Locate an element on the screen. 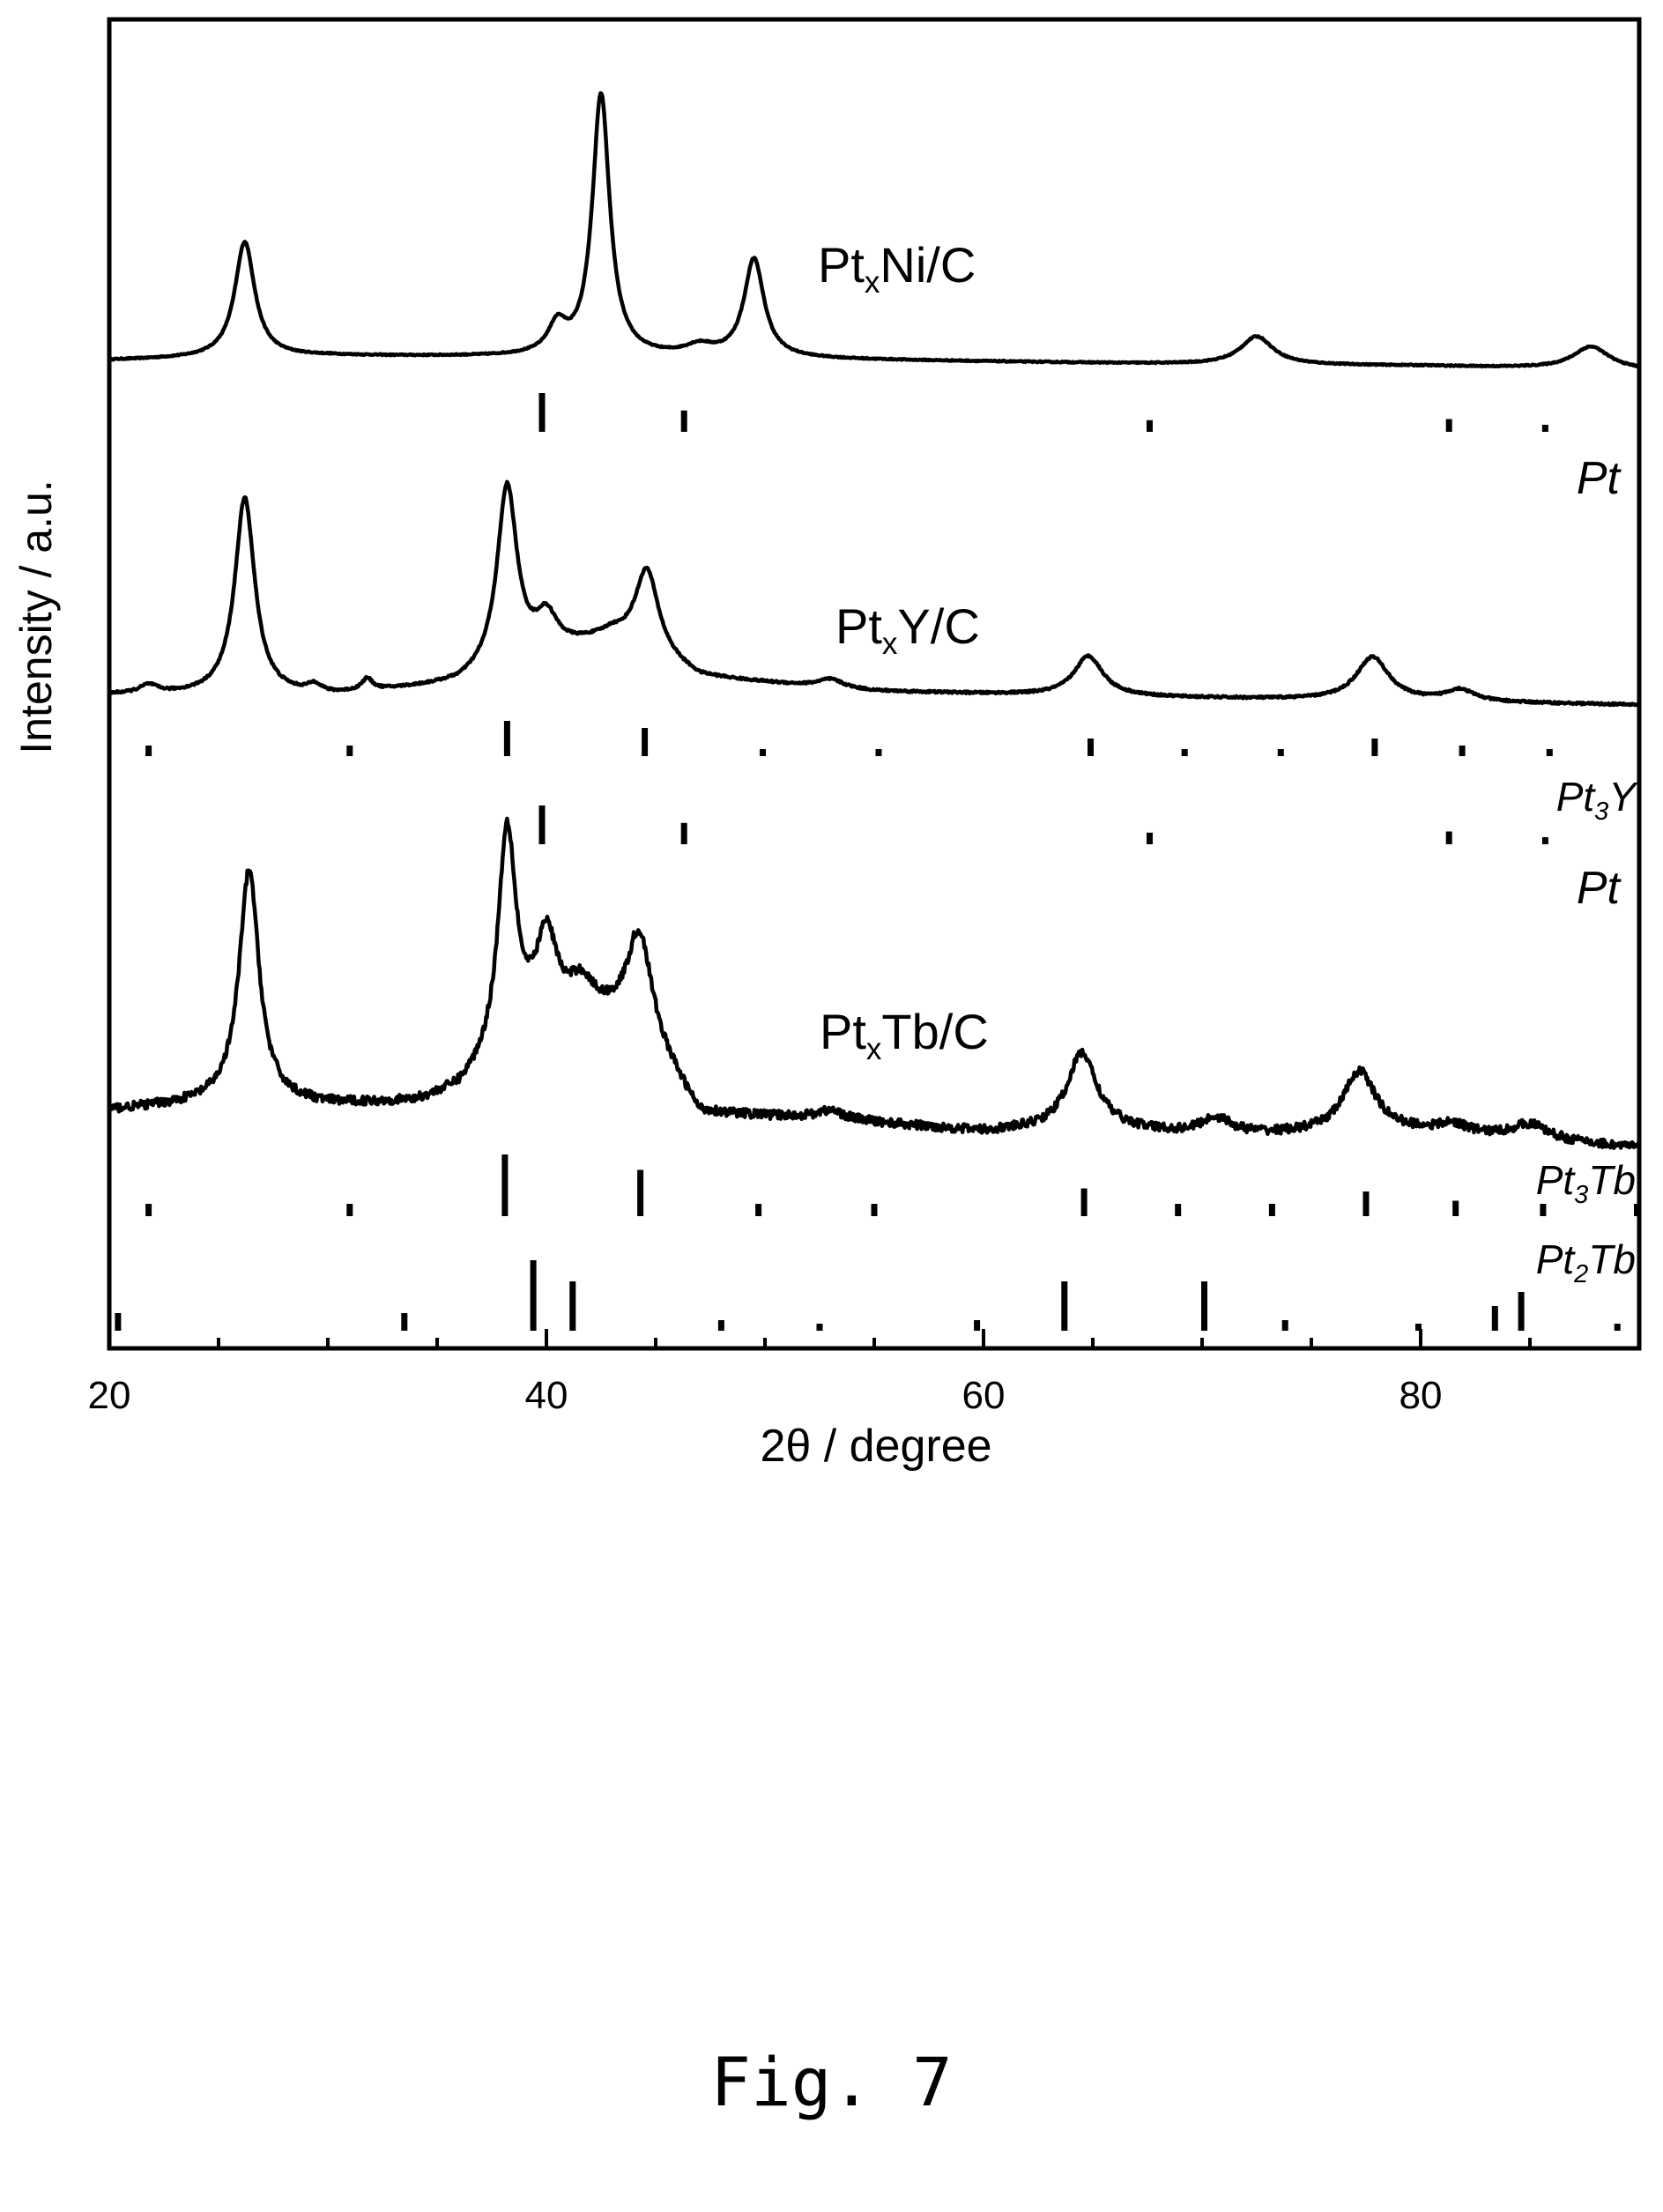 The image size is (1663, 2212). series-label-1: PtxNi/C is located at coordinates (897, 269).